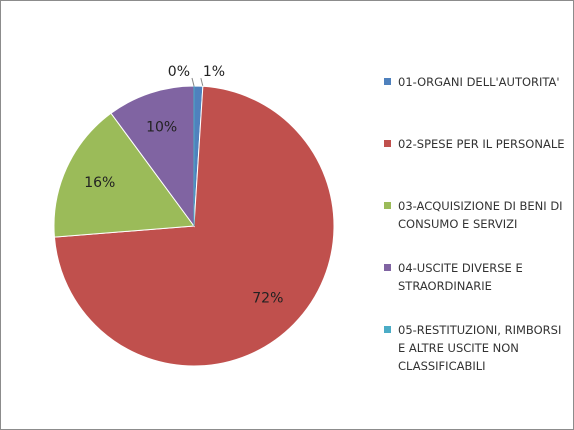 This screenshot has height=430, width=574. What do you see at coordinates (161, 128) in the screenshot?
I see `data-label: 10%` at bounding box center [161, 128].